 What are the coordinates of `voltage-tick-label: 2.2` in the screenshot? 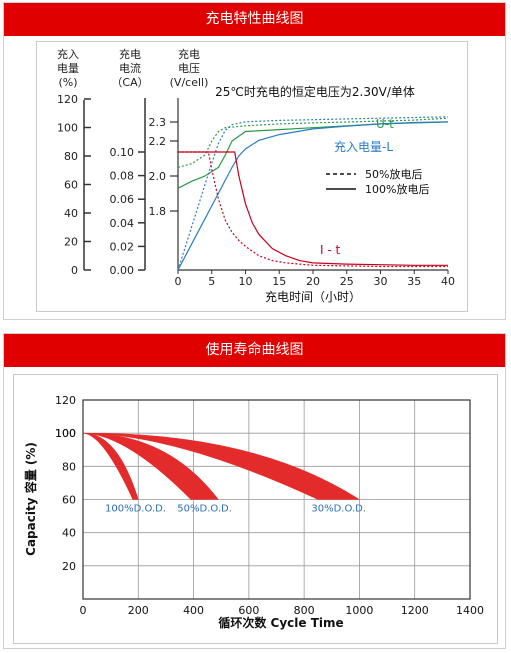 It's located at (158, 141).